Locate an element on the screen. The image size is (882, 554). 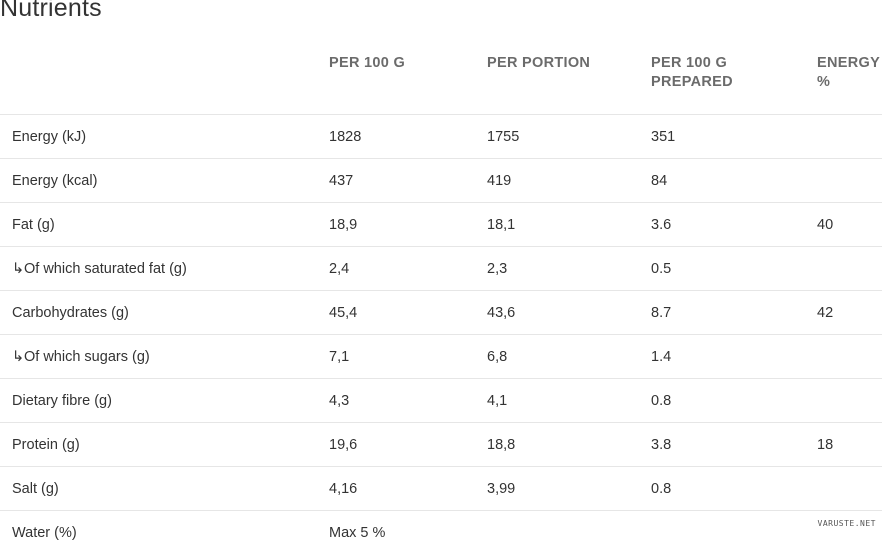
cell-nutrient: Water (%) is located at coordinates (158, 532).